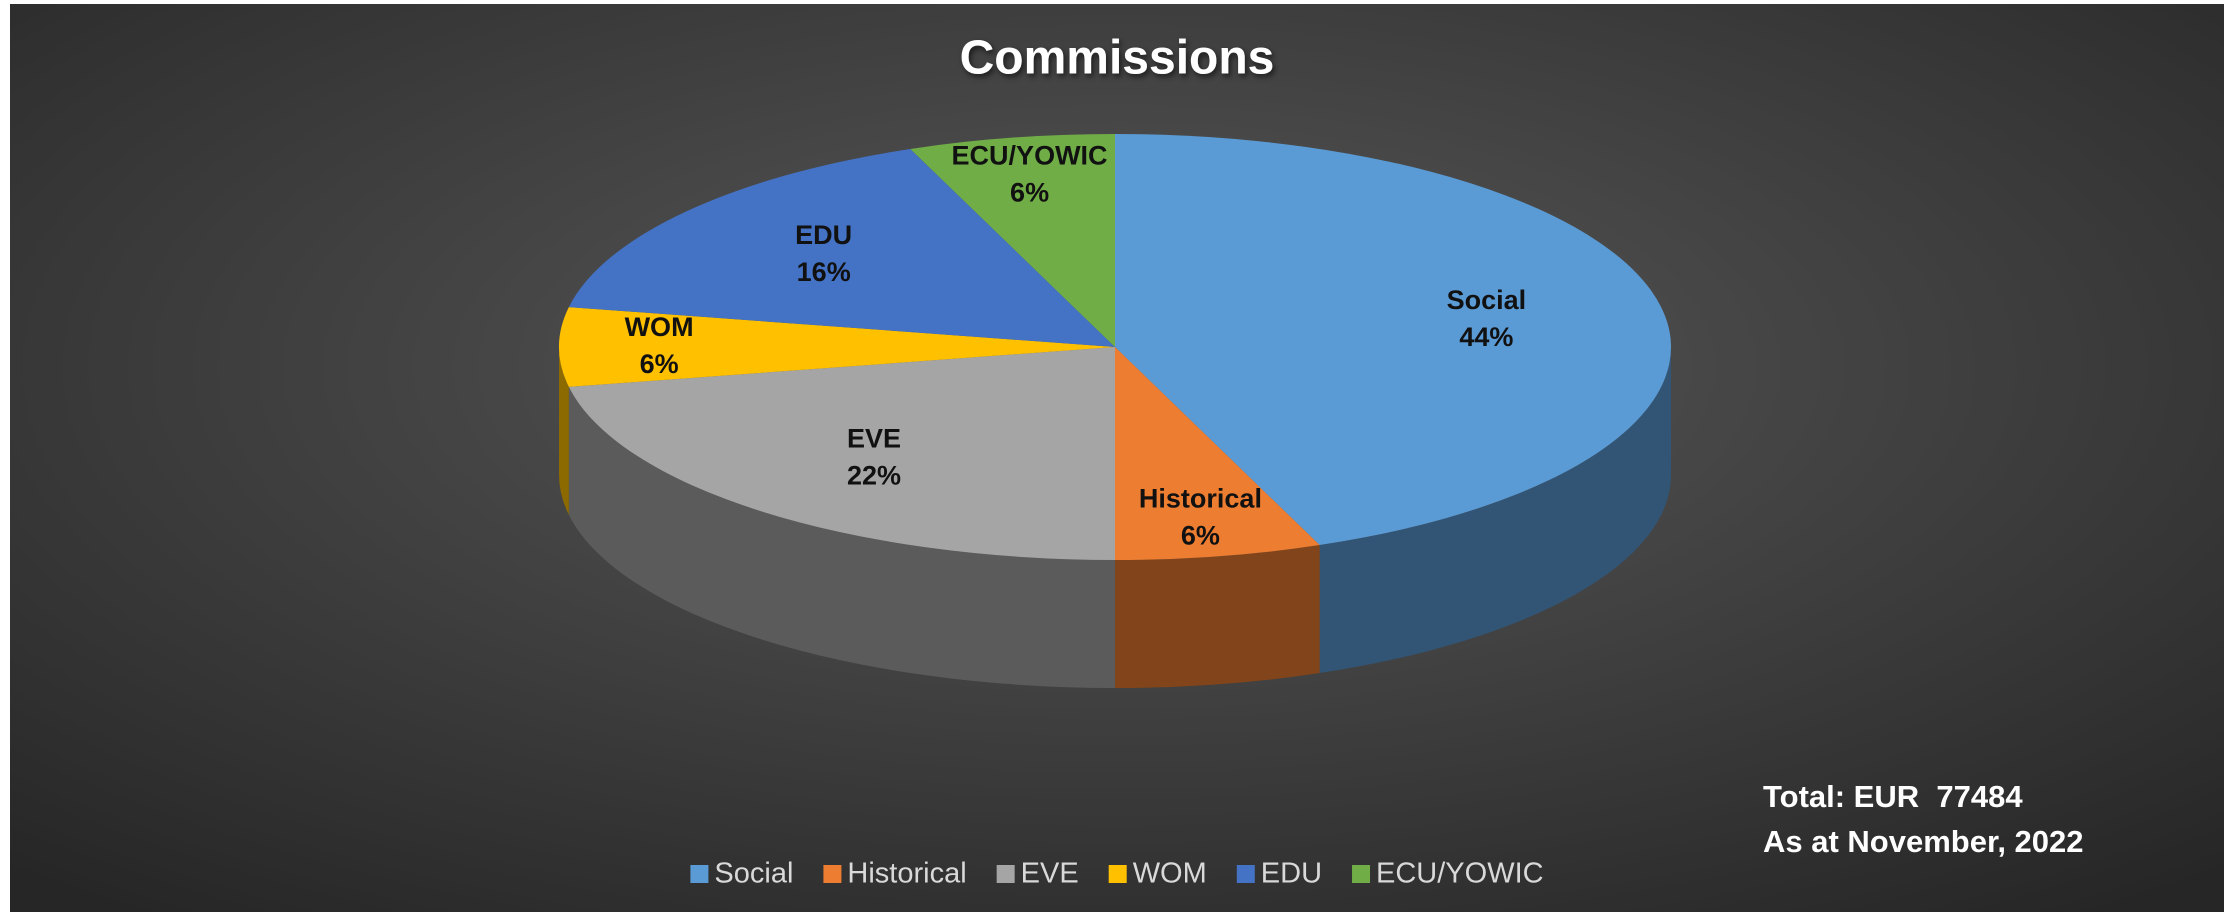 The image size is (2224, 912). What do you see at coordinates (1050, 874) in the screenshot?
I see `legend-label: EVE` at bounding box center [1050, 874].